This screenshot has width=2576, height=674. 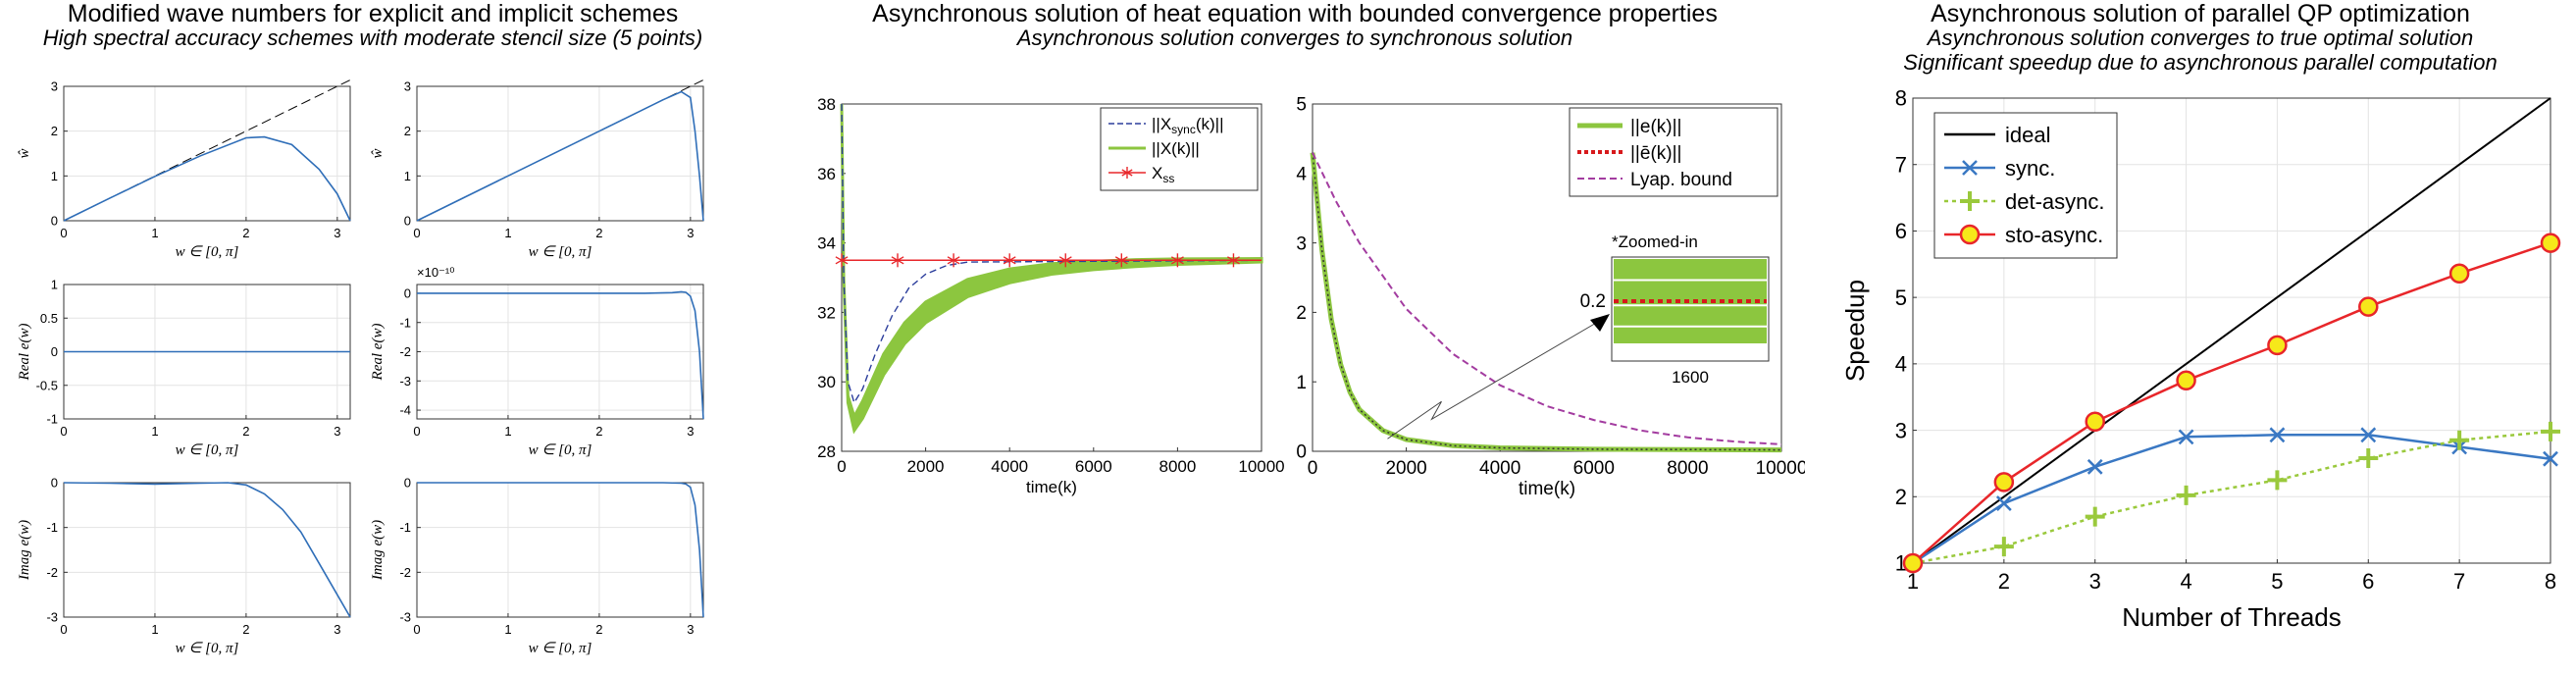 What do you see at coordinates (1600, 323) in the screenshot?
I see `inset-arrow-head` at bounding box center [1600, 323].